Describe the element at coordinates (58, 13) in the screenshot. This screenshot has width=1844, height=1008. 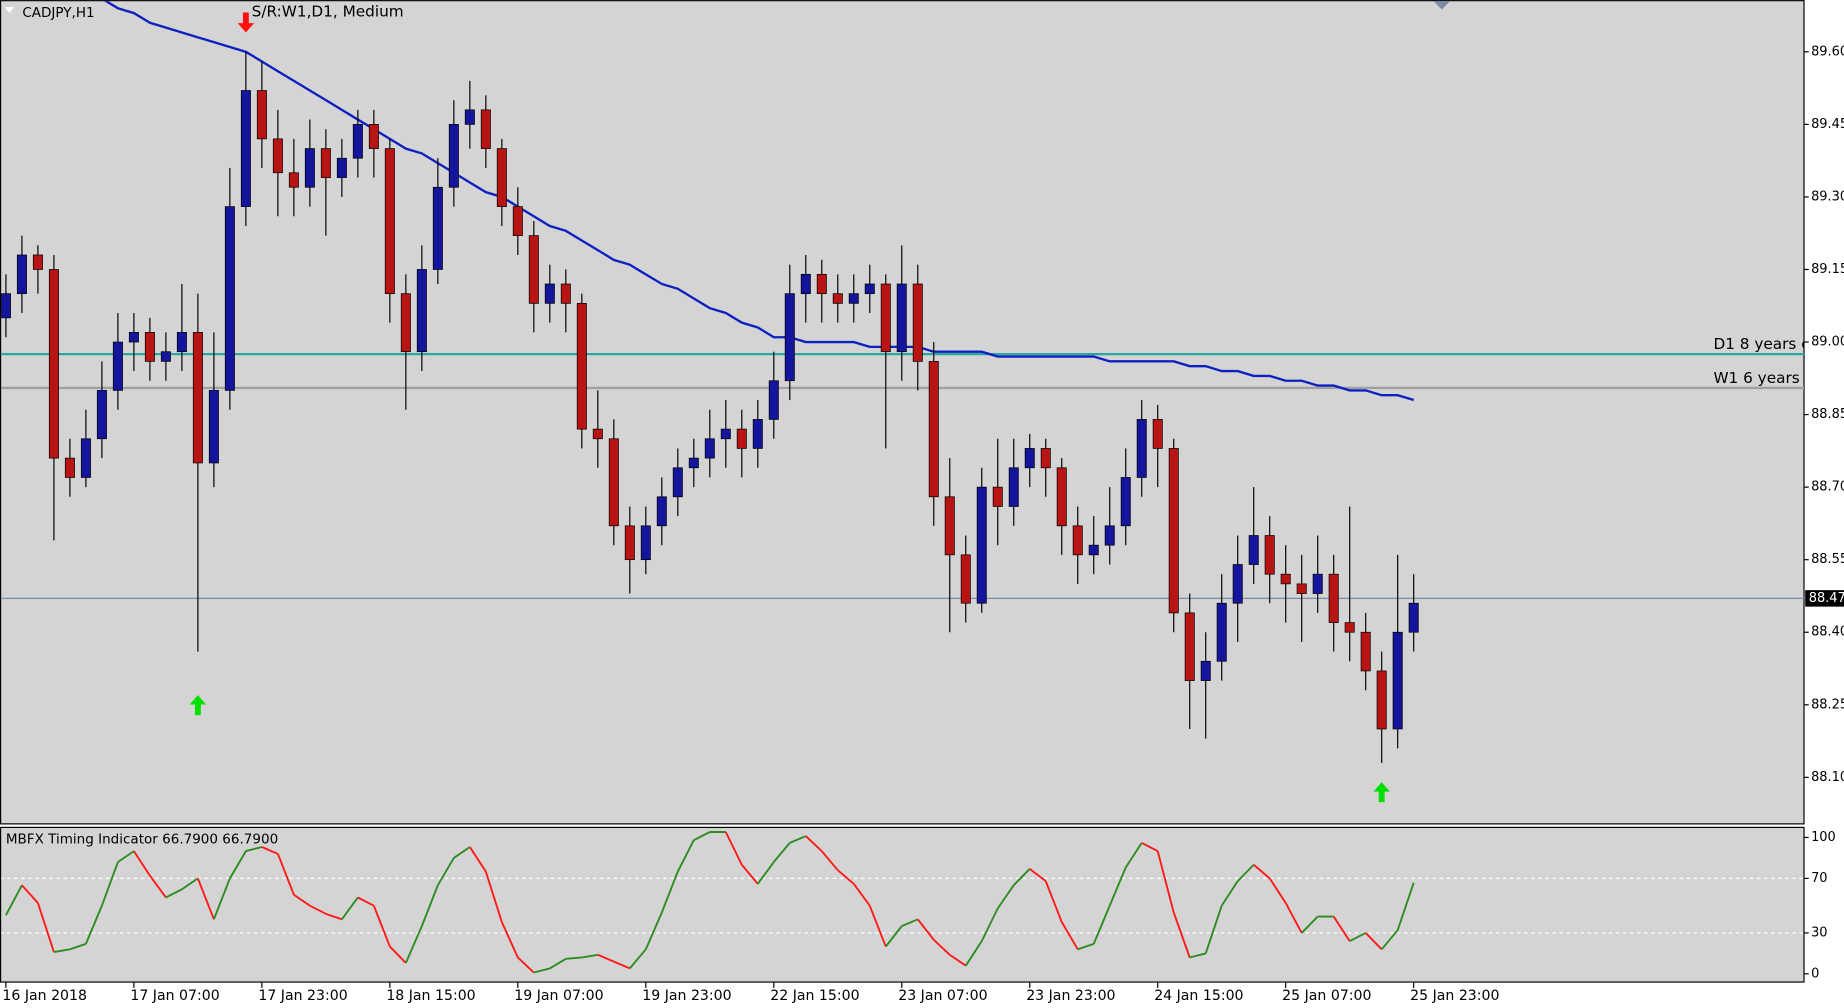
I see `symbol-title: CADJPY,H1` at that location.